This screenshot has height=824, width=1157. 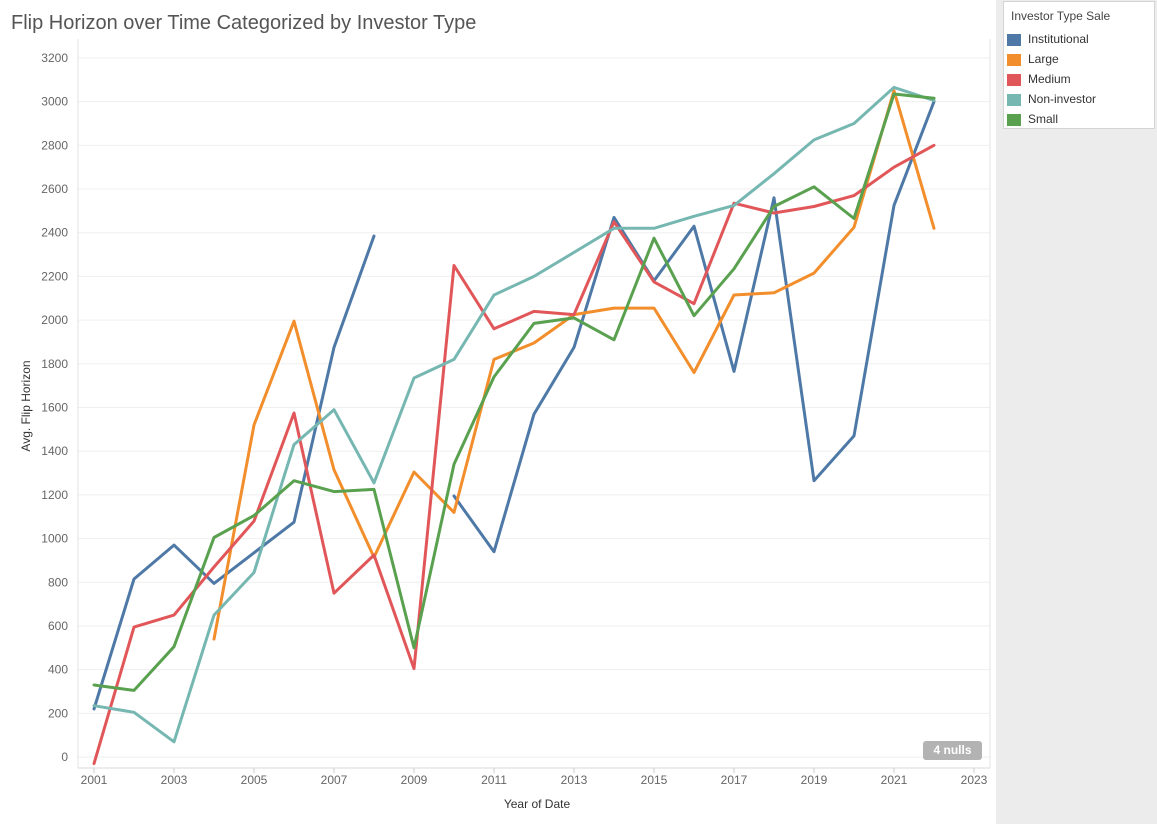 What do you see at coordinates (54, 364) in the screenshot?
I see `y-tick-label: 1800` at bounding box center [54, 364].